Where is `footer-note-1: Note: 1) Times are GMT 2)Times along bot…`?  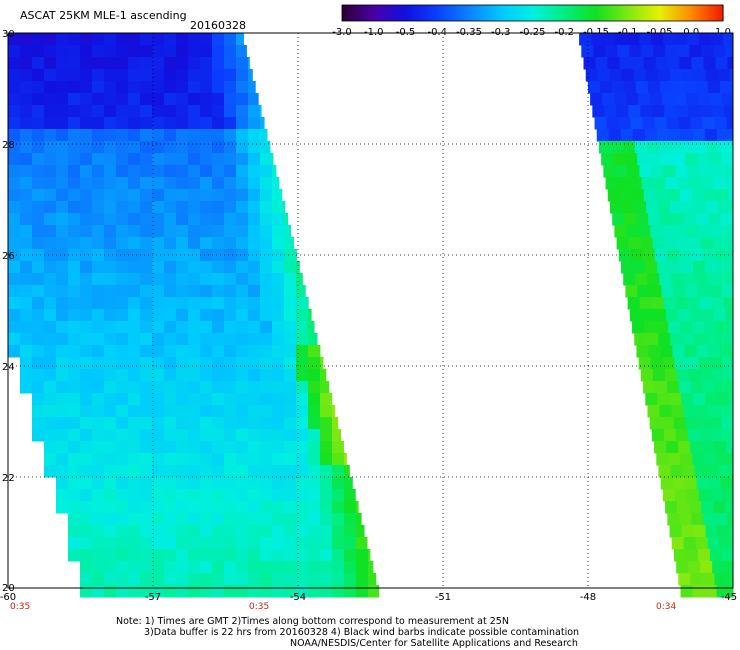
footer-note-1: Note: 1) Times are GMT 2)Times along bot… is located at coordinates (312, 621).